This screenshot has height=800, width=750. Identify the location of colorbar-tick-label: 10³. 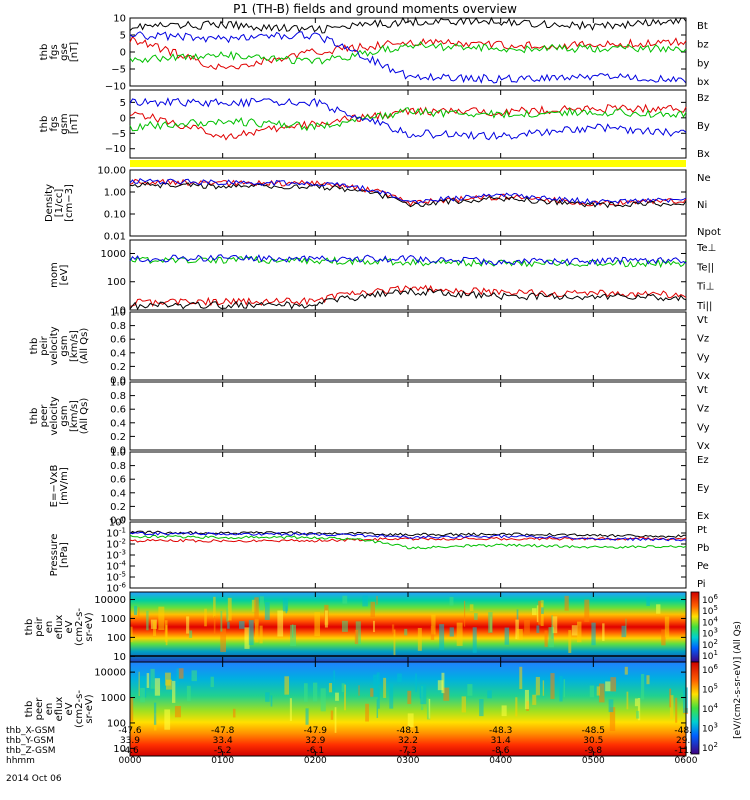
(710, 633).